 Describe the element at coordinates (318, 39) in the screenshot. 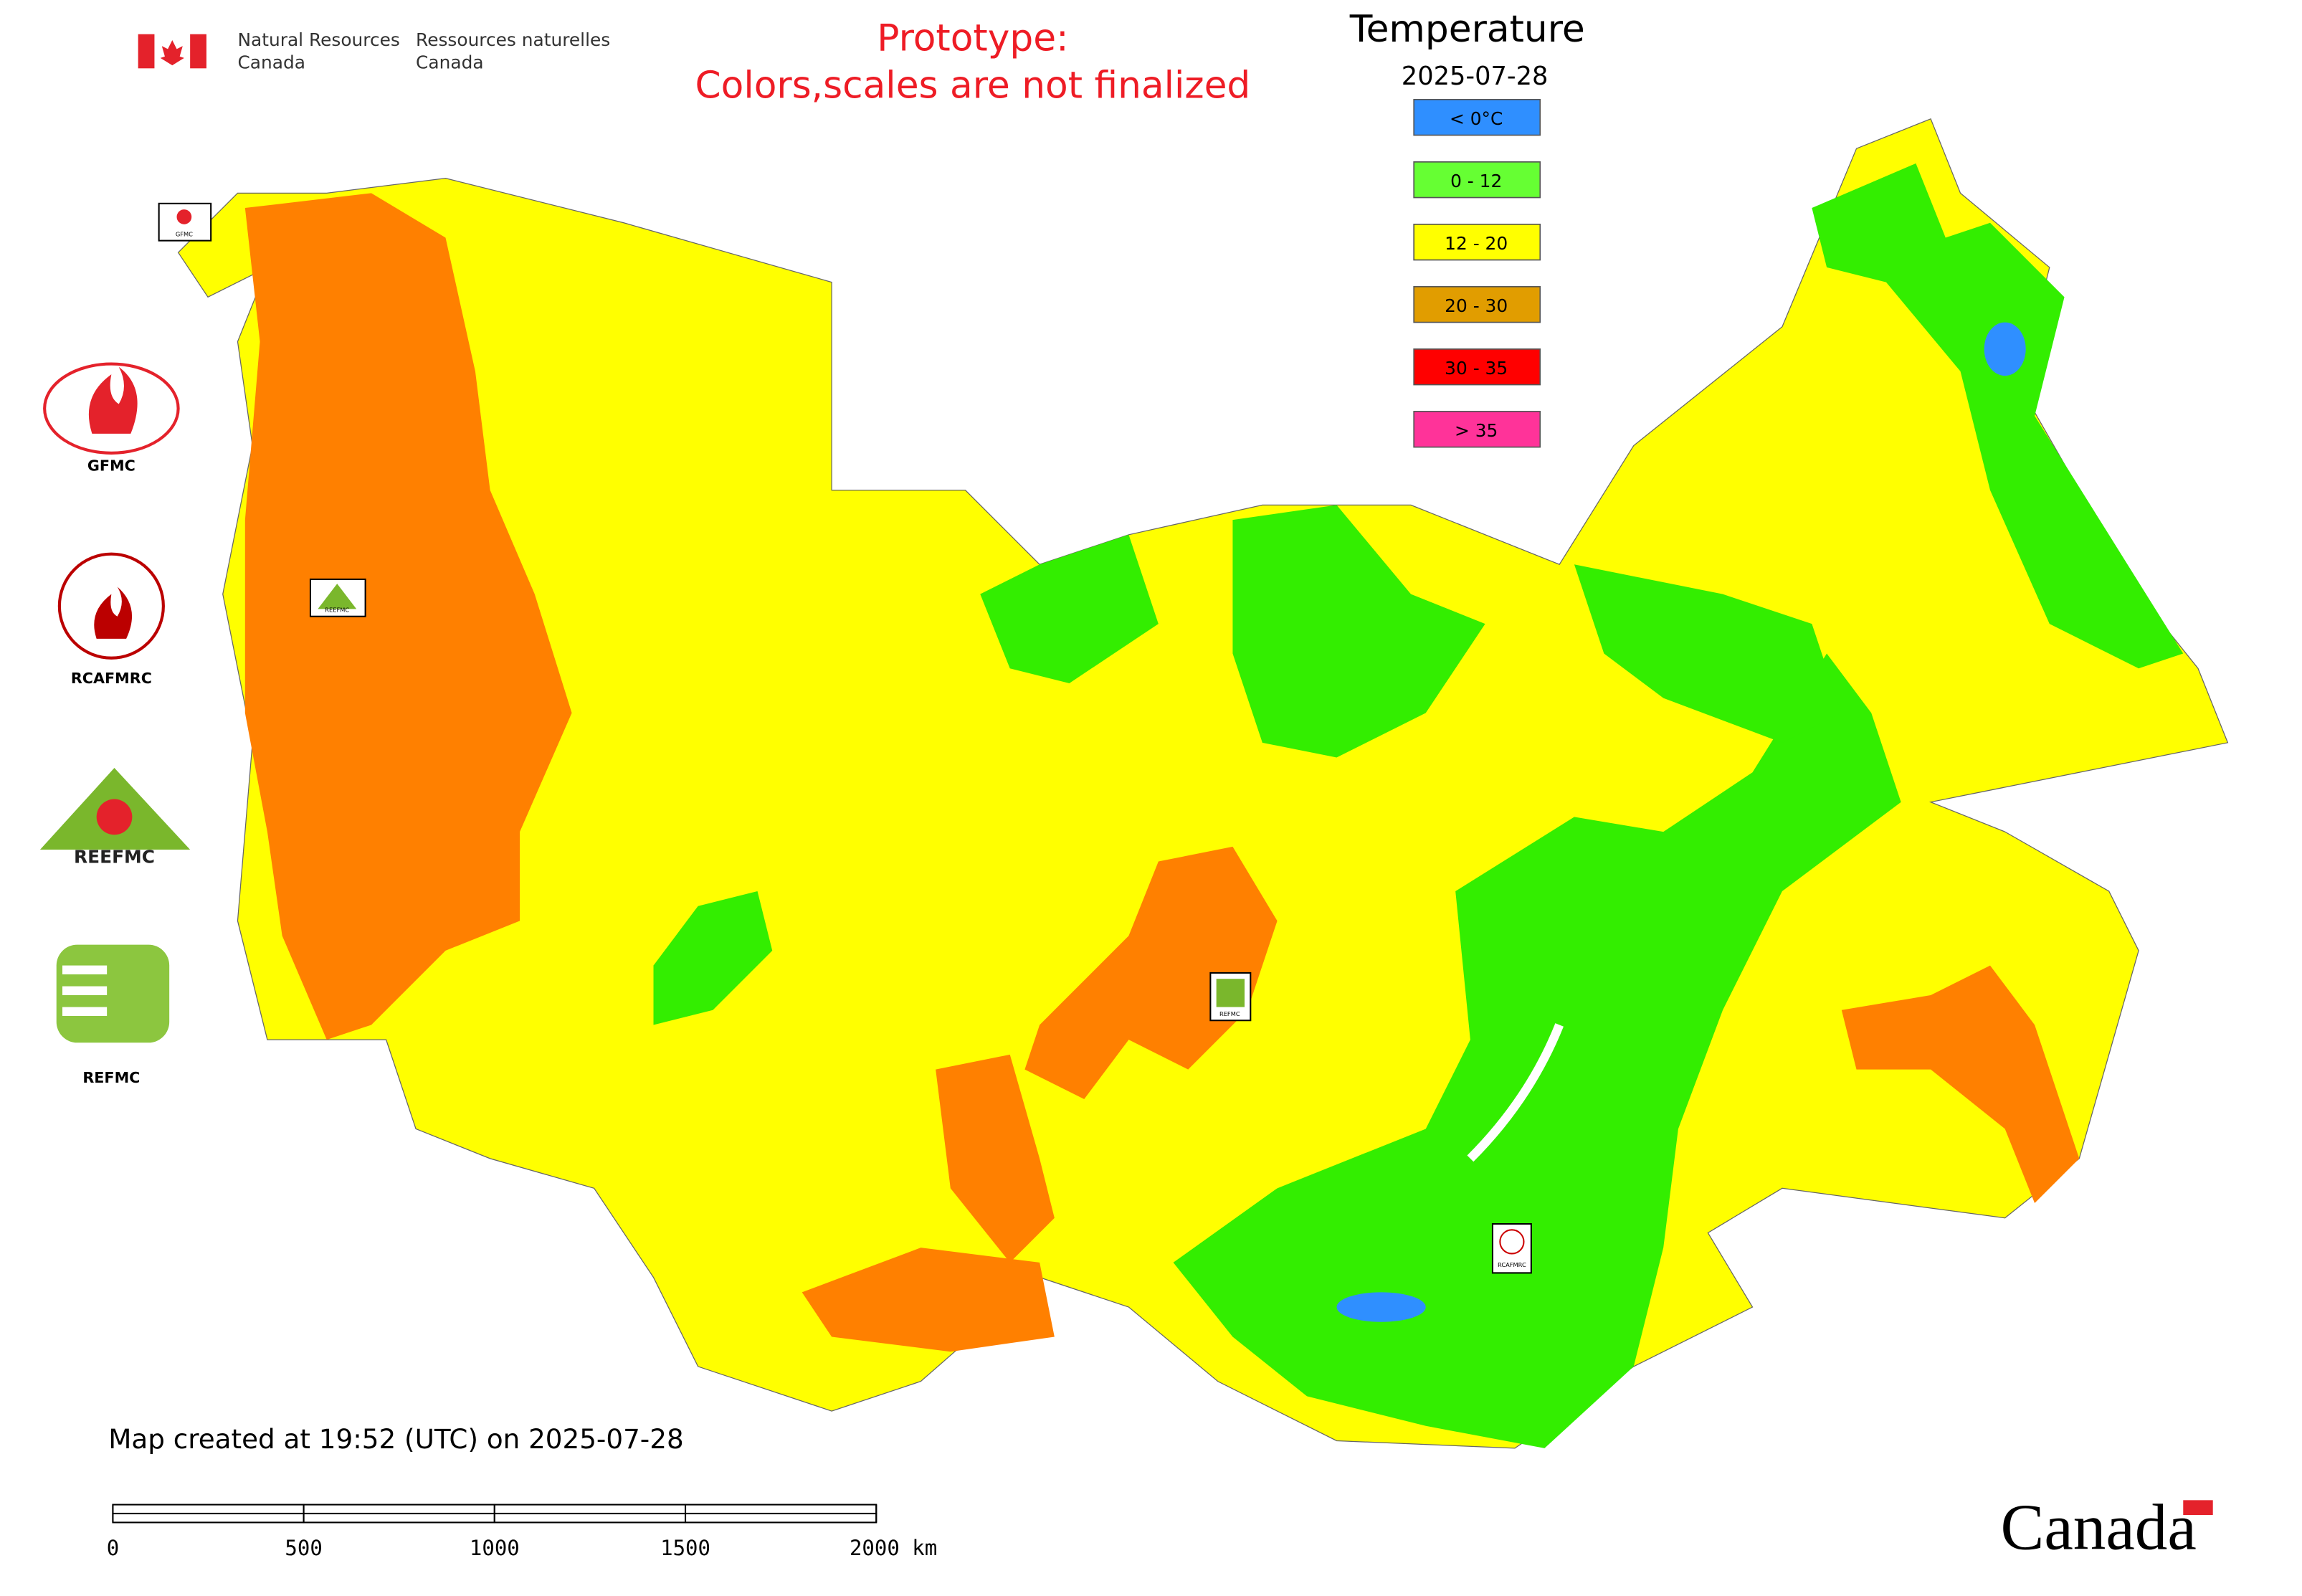

I see `dept-en: Natural Resources` at that location.